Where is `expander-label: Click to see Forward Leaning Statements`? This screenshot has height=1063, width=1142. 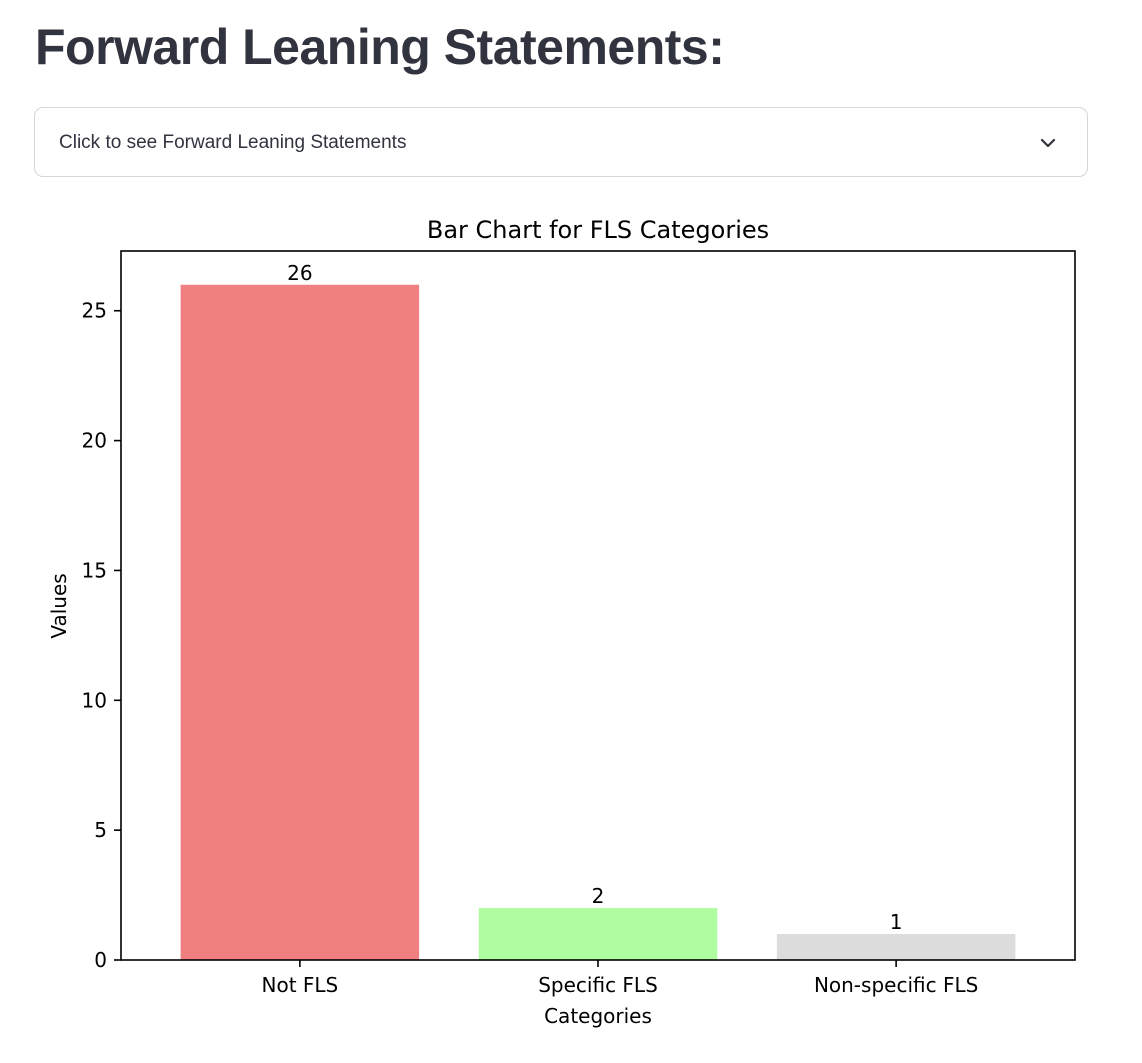 expander-label: Click to see Forward Leaning Statements is located at coordinates (233, 142).